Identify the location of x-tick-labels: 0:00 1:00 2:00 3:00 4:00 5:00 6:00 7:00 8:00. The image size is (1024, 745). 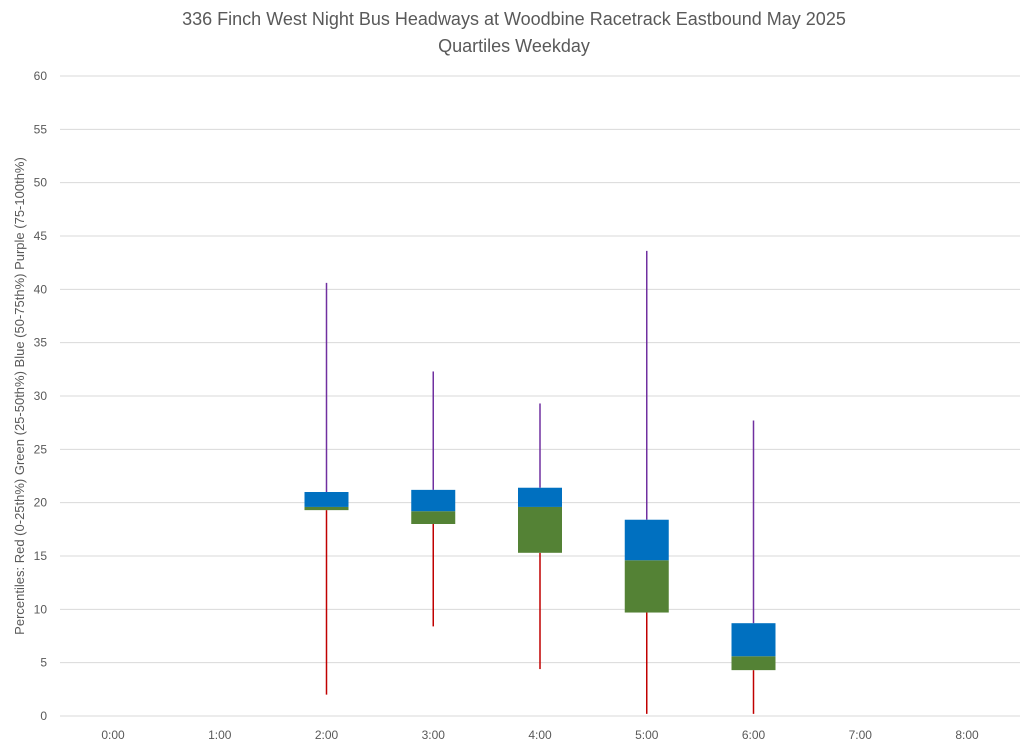
(540, 735).